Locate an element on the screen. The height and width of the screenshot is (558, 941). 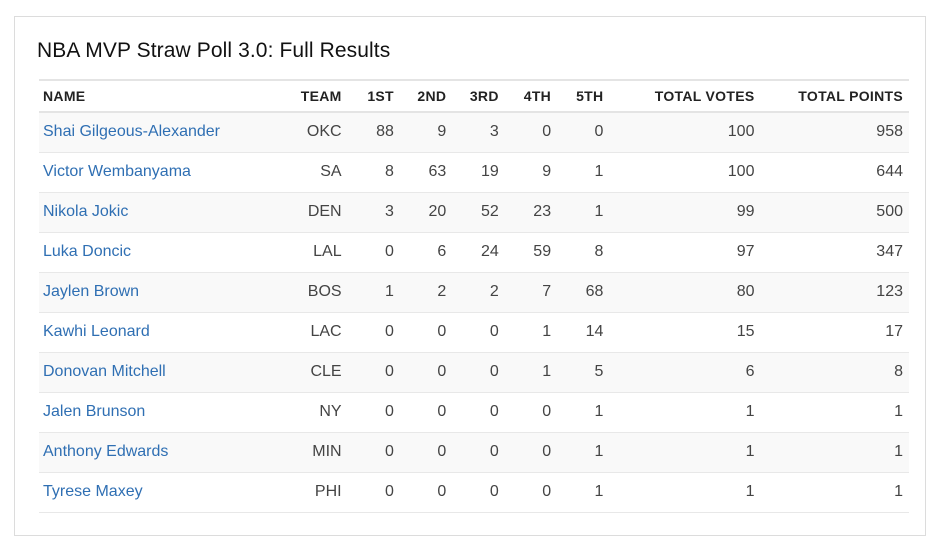
header-second: 2ND is located at coordinates (426, 96).